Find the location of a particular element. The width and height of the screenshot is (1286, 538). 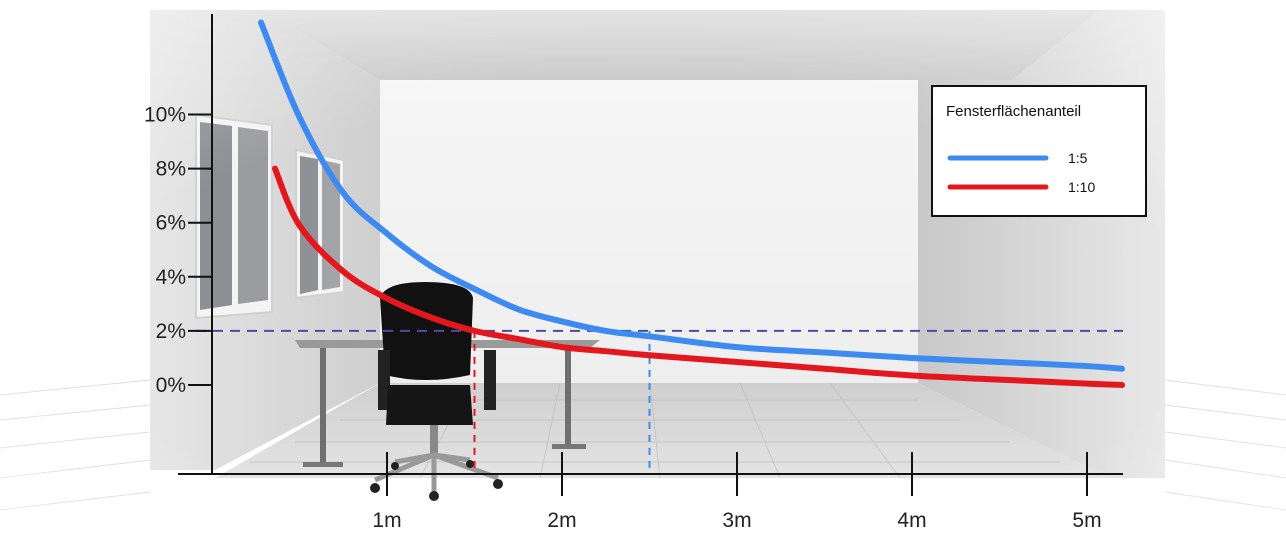

legend-label-1-10: 1:10 is located at coordinates (1081, 187).